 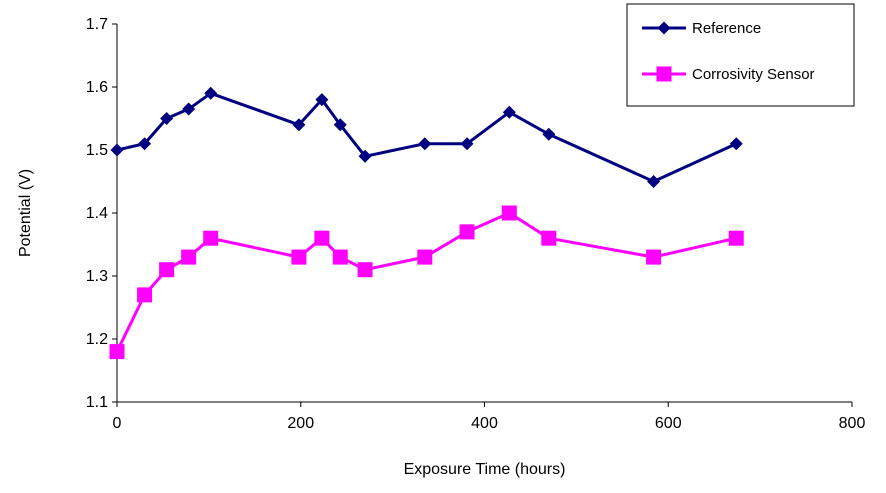 What do you see at coordinates (97, 276) in the screenshot?
I see `y-tick-label: 1.3` at bounding box center [97, 276].